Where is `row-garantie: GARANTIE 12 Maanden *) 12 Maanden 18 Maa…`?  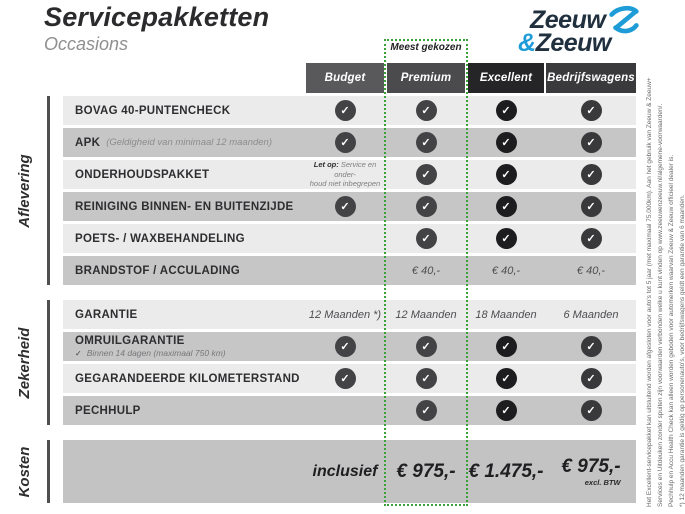
row-garantie: GARANTIE 12 Maanden *) 12 Maanden 18 Maa… is located at coordinates (349, 314).